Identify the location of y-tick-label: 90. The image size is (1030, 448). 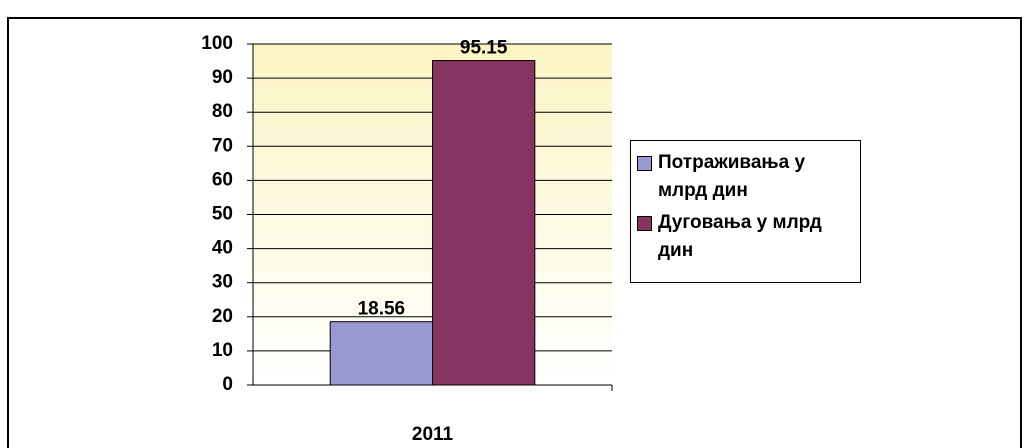
(222, 77).